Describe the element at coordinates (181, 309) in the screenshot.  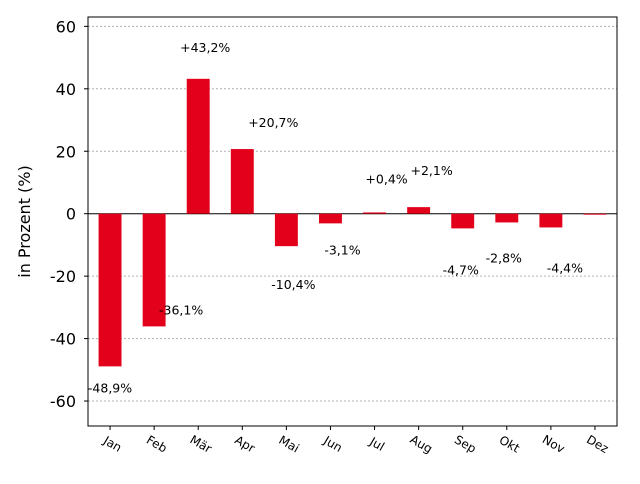
I see `data-label: -36,1%` at that location.